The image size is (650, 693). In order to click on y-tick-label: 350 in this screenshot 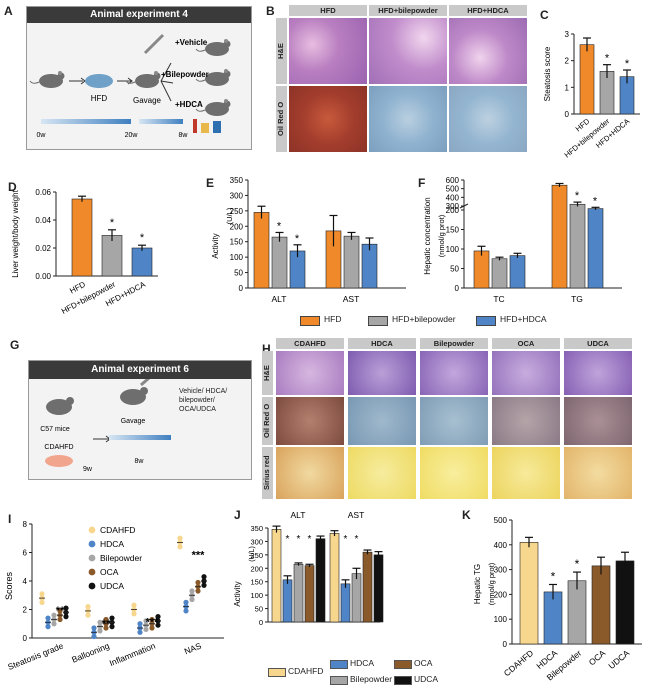, I will do `click(256, 528)`.